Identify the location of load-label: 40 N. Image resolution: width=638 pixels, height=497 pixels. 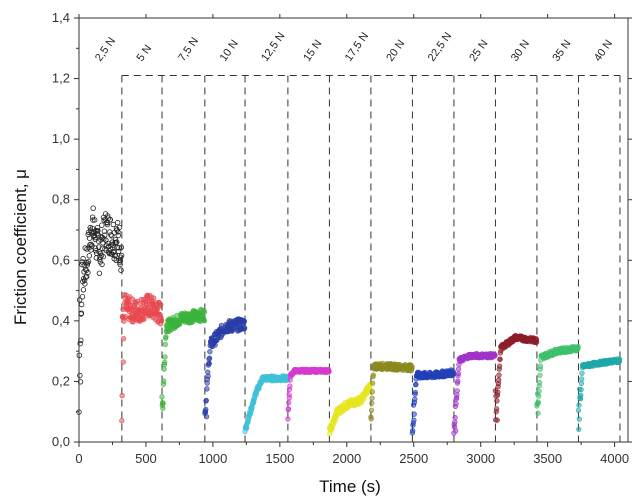
(603, 51).